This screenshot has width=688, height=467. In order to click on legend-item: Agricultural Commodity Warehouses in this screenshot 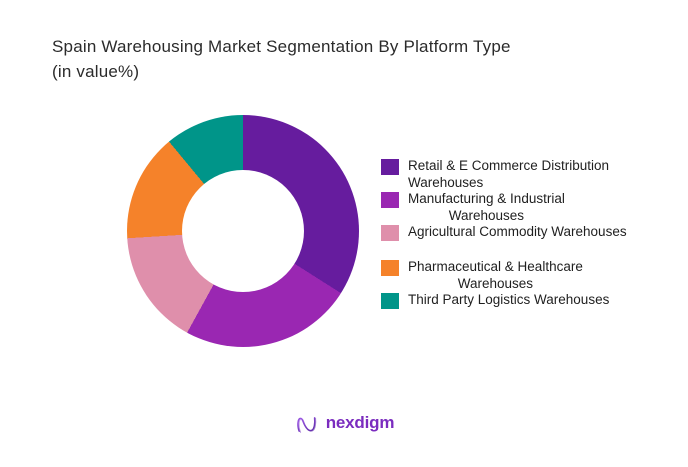, I will do `click(531, 232)`.